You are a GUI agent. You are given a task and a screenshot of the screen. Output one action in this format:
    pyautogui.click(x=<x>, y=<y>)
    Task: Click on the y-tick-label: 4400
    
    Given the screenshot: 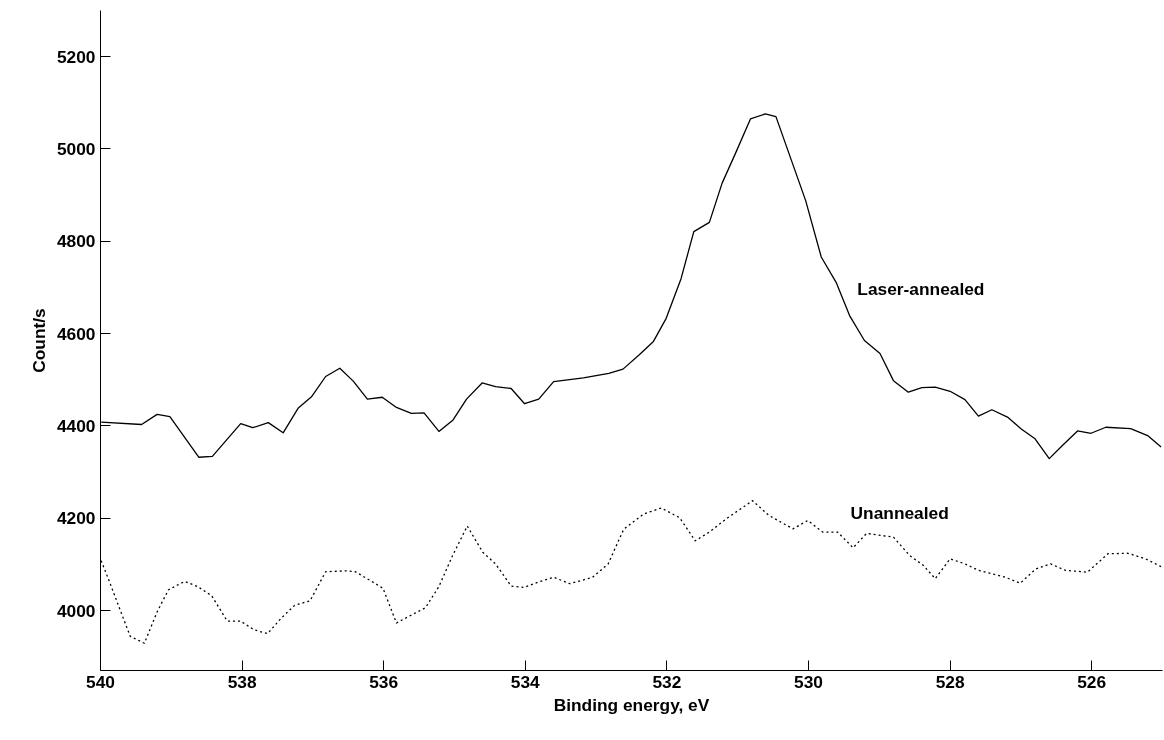 What is the action you would take?
    pyautogui.click(x=76, y=425)
    